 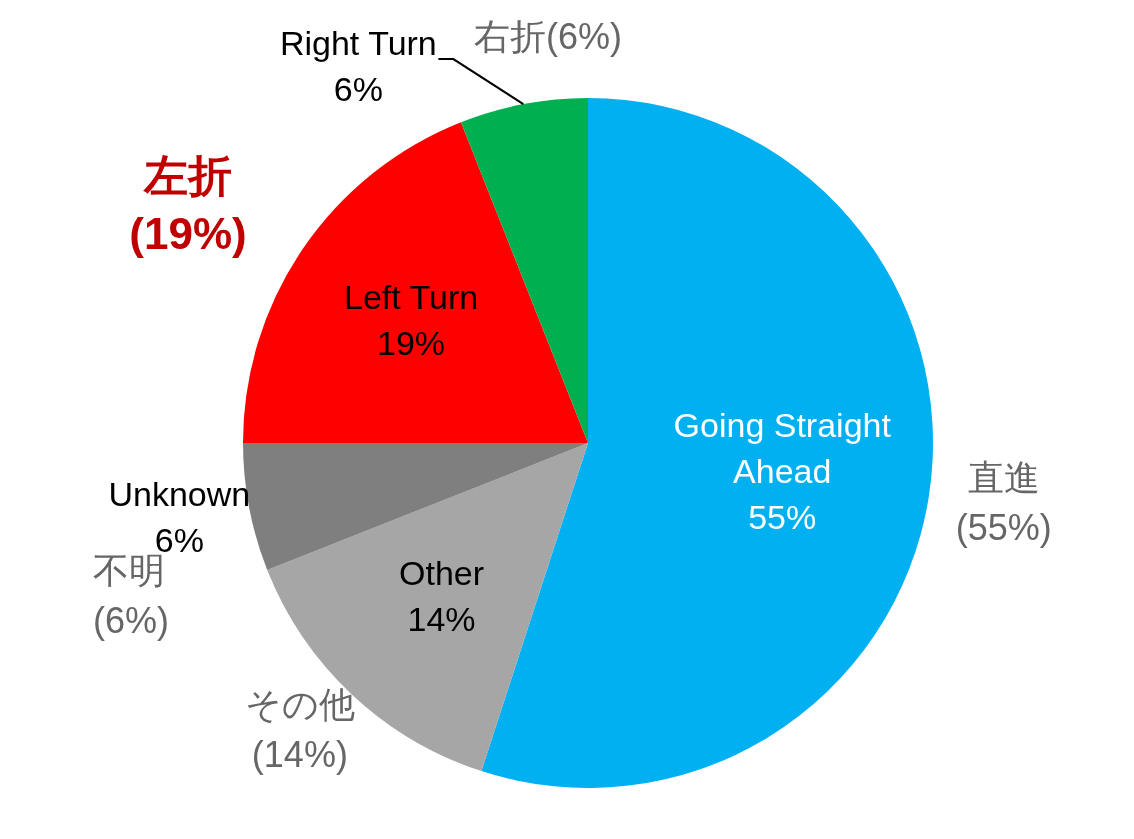 What do you see at coordinates (782, 517) in the screenshot?
I see `data-label: 55%` at bounding box center [782, 517].